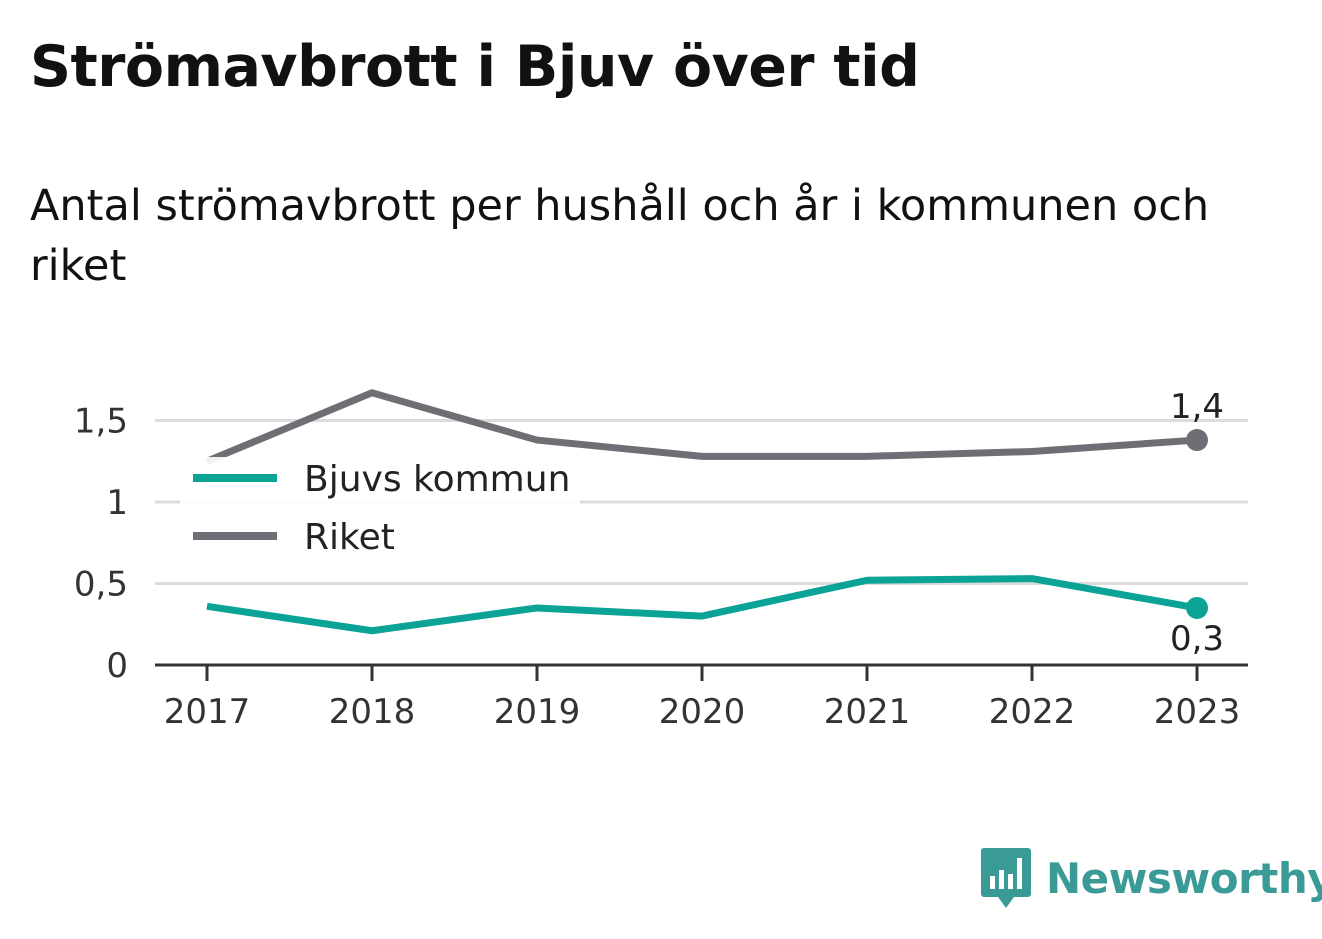  Describe the element at coordinates (1006, 878) in the screenshot. I see `newsworthy-logo-icon` at that location.